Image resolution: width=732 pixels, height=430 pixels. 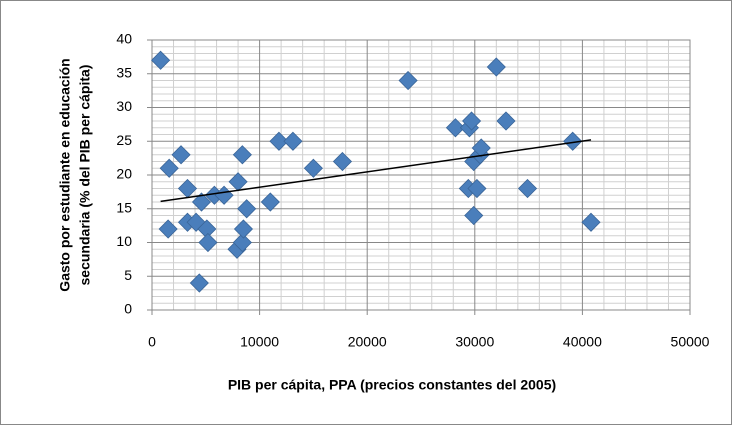 I want to click on y-tick-label: 5, so click(x=128, y=275).